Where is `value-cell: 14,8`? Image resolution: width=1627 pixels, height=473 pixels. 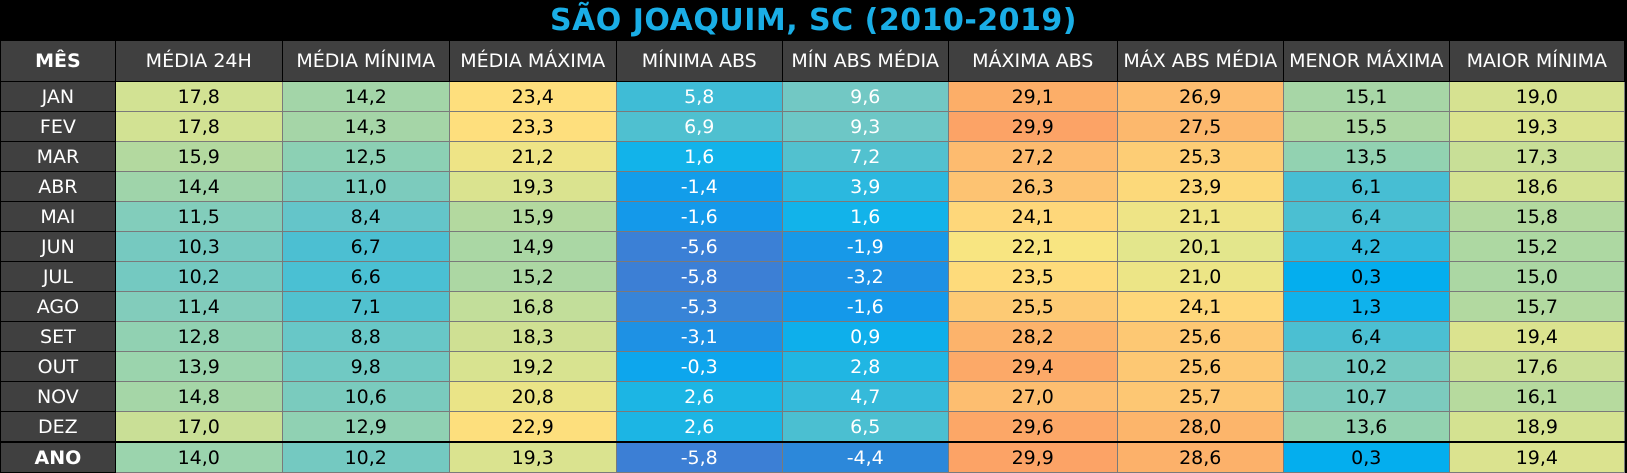 value-cell: 14,8 is located at coordinates (198, 396).